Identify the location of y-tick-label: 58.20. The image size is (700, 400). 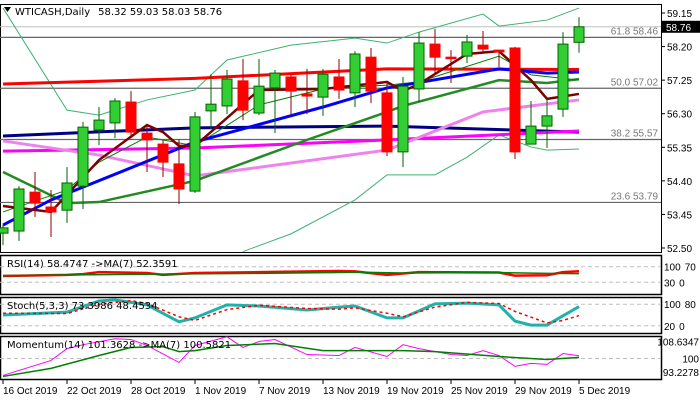
(679, 48).